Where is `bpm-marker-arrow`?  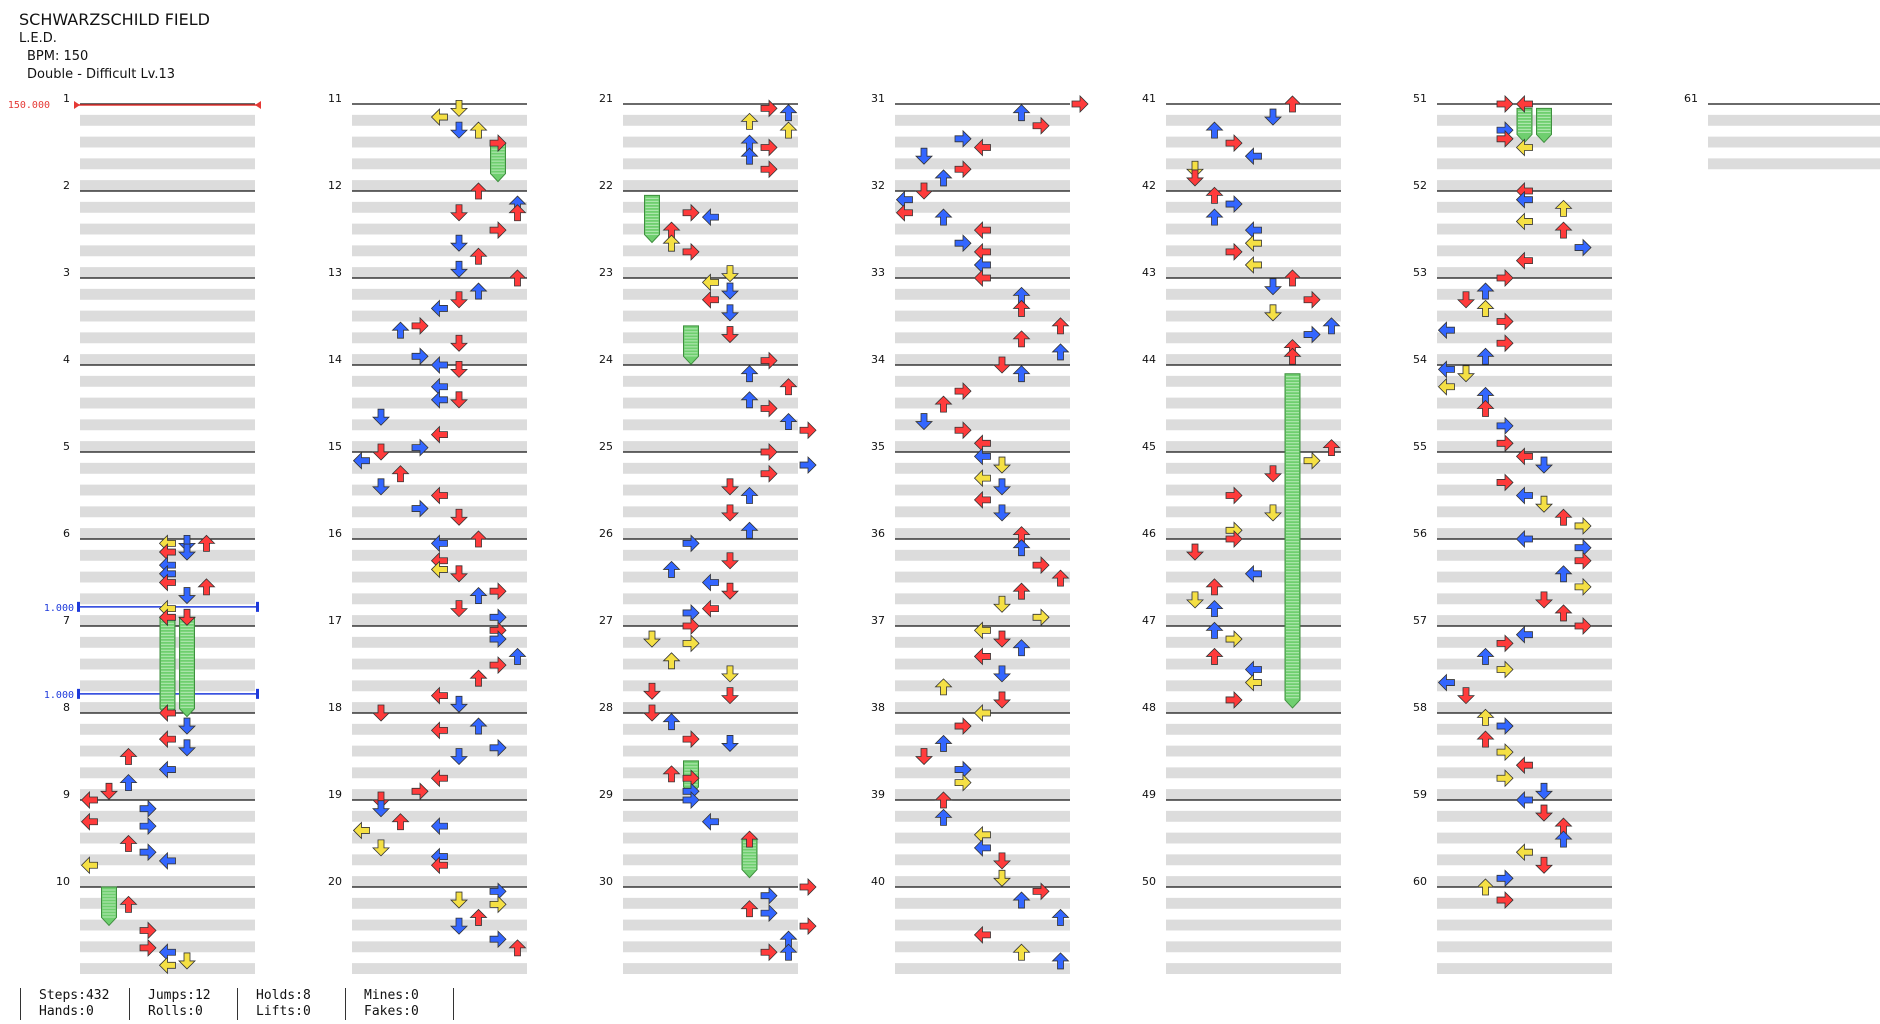
bpm-marker-arrow is located at coordinates (77, 105).